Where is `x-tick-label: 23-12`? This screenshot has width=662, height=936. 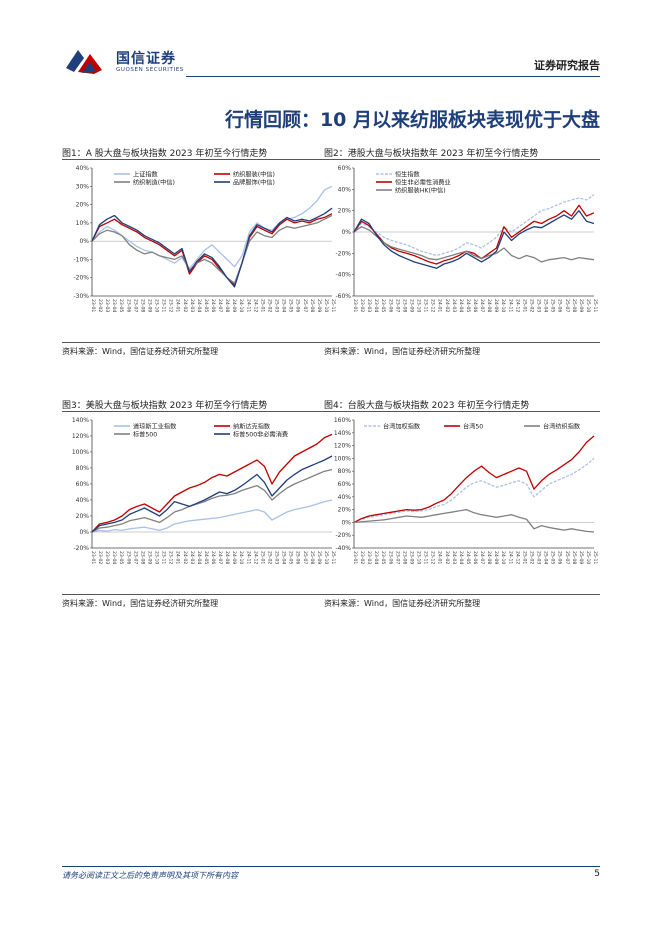
x-tick-label: 23-12 is located at coordinates (171, 557).